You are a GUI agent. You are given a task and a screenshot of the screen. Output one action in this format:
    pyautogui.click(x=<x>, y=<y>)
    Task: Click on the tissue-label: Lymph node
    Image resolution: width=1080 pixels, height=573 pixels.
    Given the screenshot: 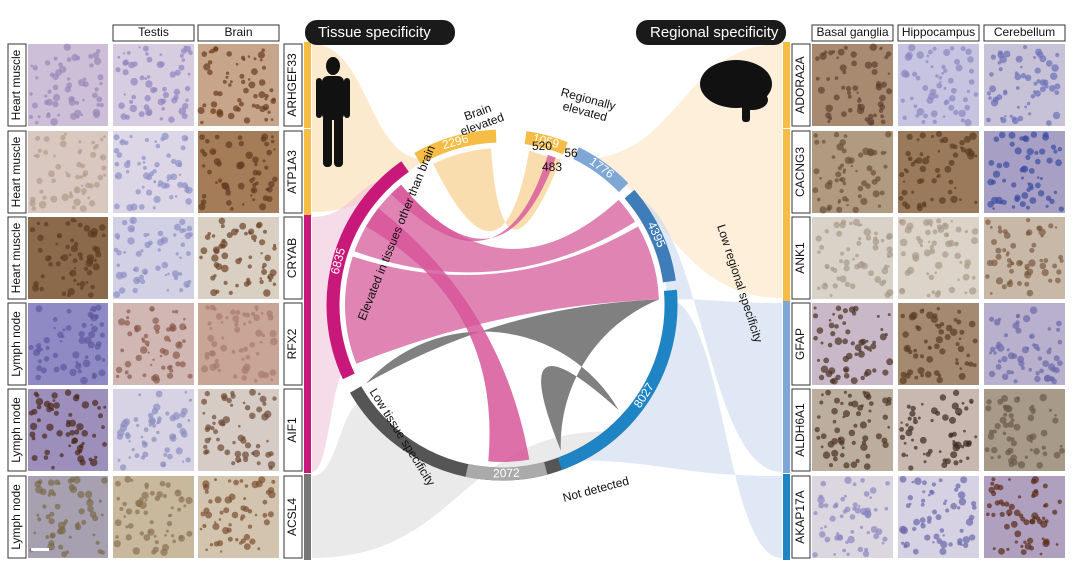 What is the action you would take?
    pyautogui.click(x=16, y=344)
    